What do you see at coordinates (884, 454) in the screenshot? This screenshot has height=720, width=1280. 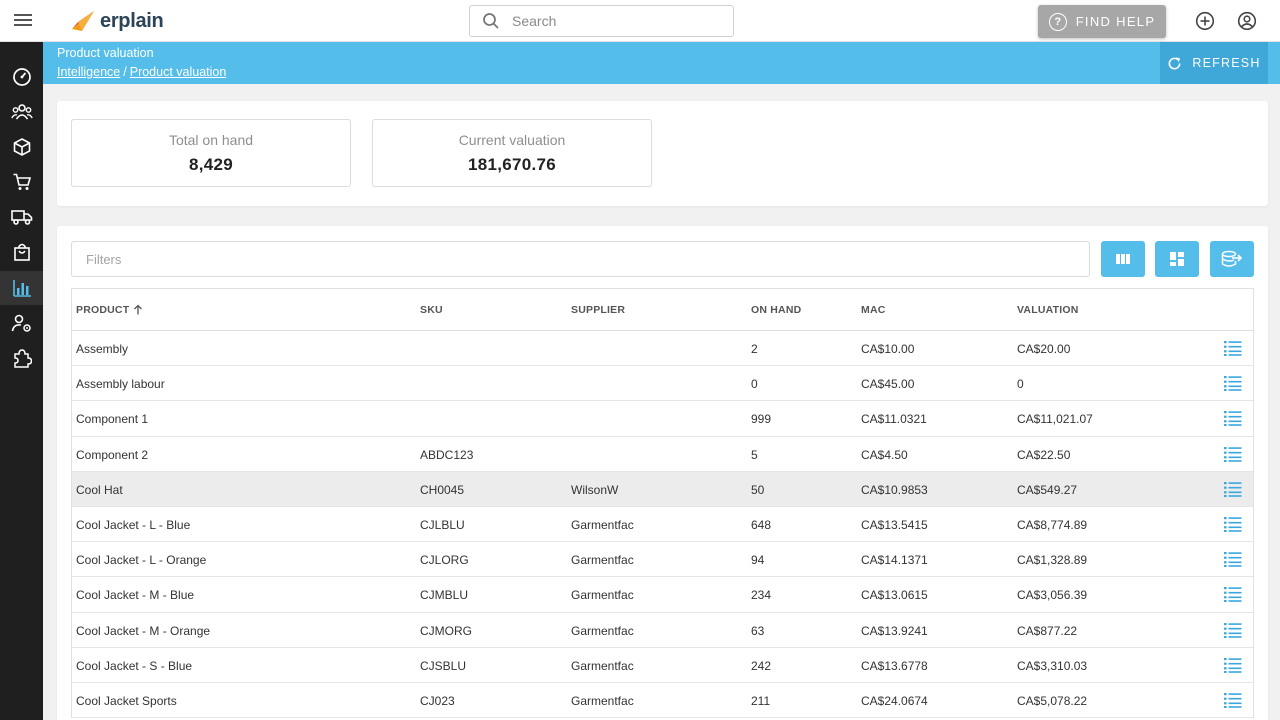 I see `cell-mac: CA$4.50` at bounding box center [884, 454].